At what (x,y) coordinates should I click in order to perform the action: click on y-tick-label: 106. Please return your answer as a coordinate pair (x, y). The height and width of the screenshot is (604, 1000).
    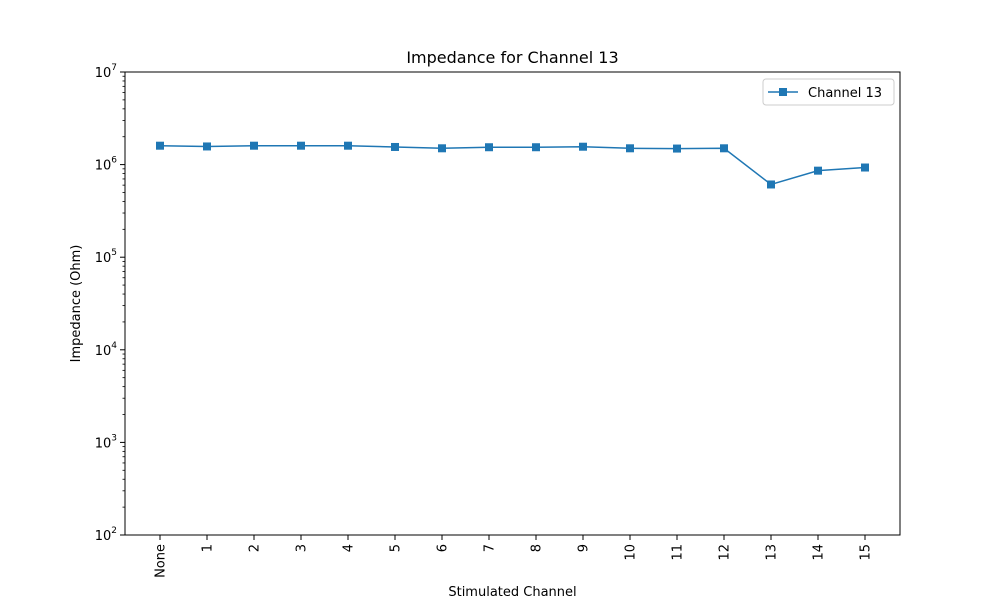
    Looking at the image, I should click on (106, 165).